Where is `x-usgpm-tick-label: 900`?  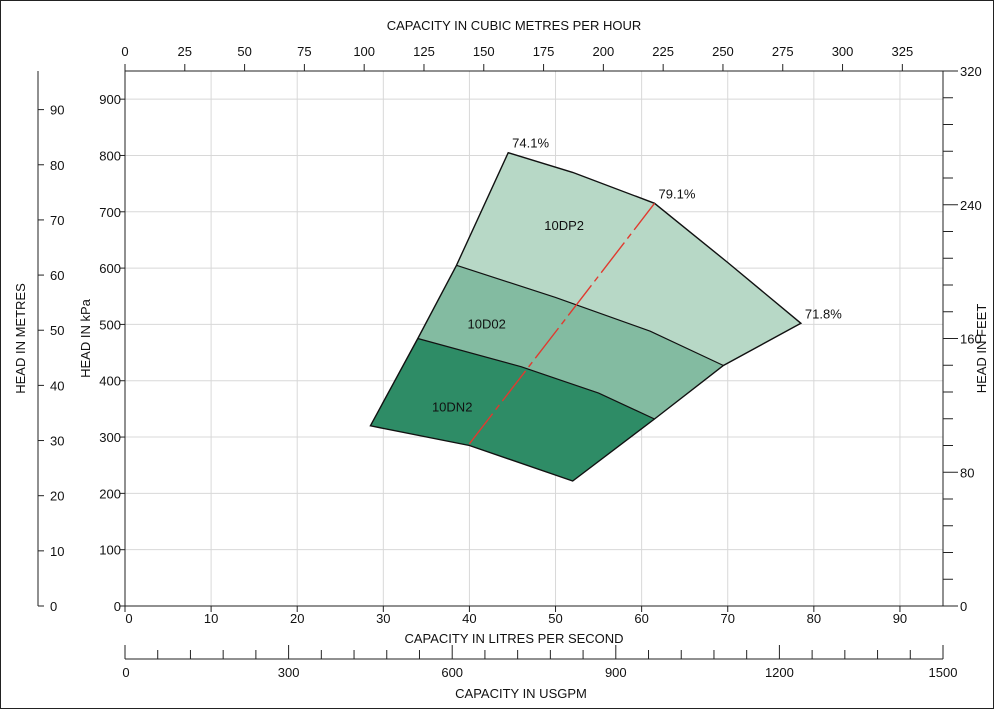 x-usgpm-tick-label: 900 is located at coordinates (616, 672).